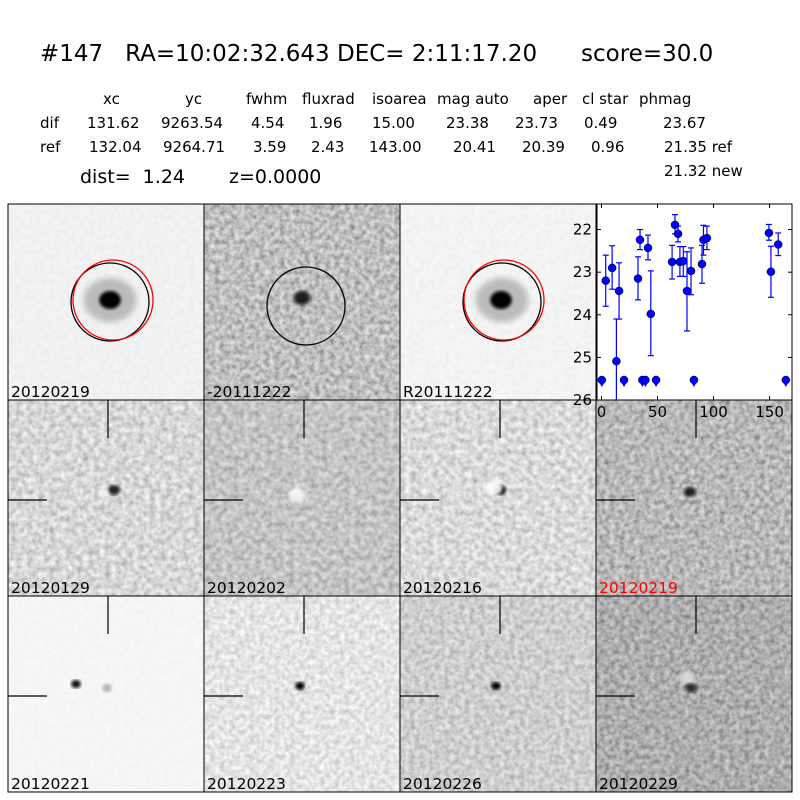 The height and width of the screenshot is (800, 800). I want to click on header-cl-star: cl star, so click(605, 99).